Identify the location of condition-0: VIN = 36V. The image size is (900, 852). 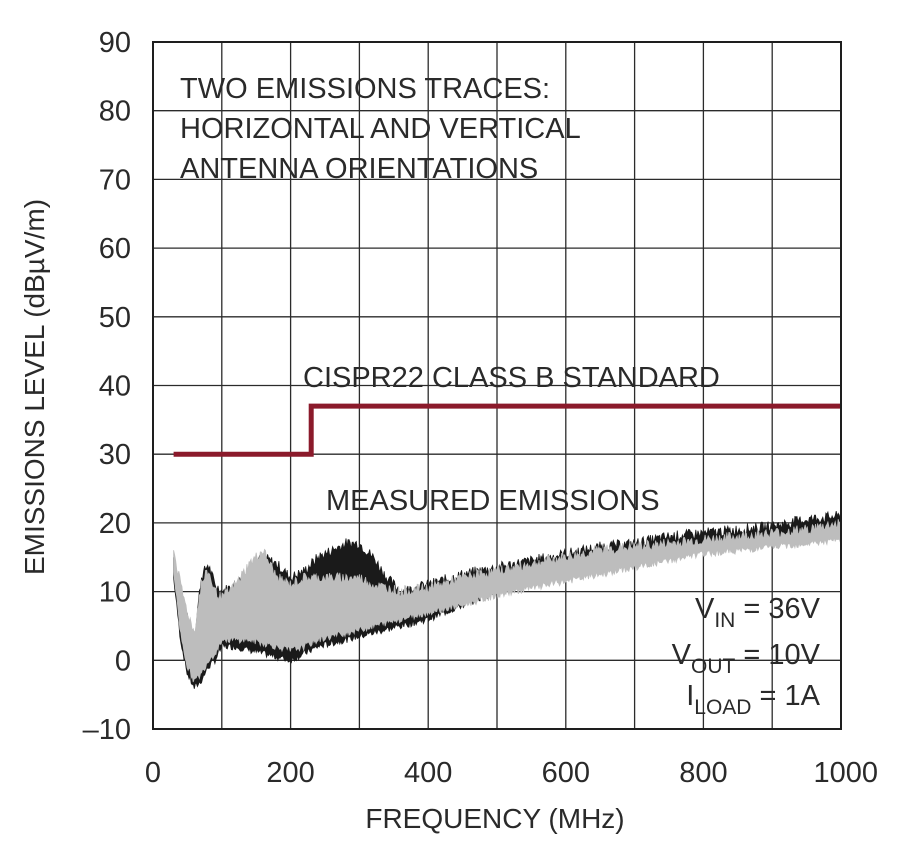
(758, 612).